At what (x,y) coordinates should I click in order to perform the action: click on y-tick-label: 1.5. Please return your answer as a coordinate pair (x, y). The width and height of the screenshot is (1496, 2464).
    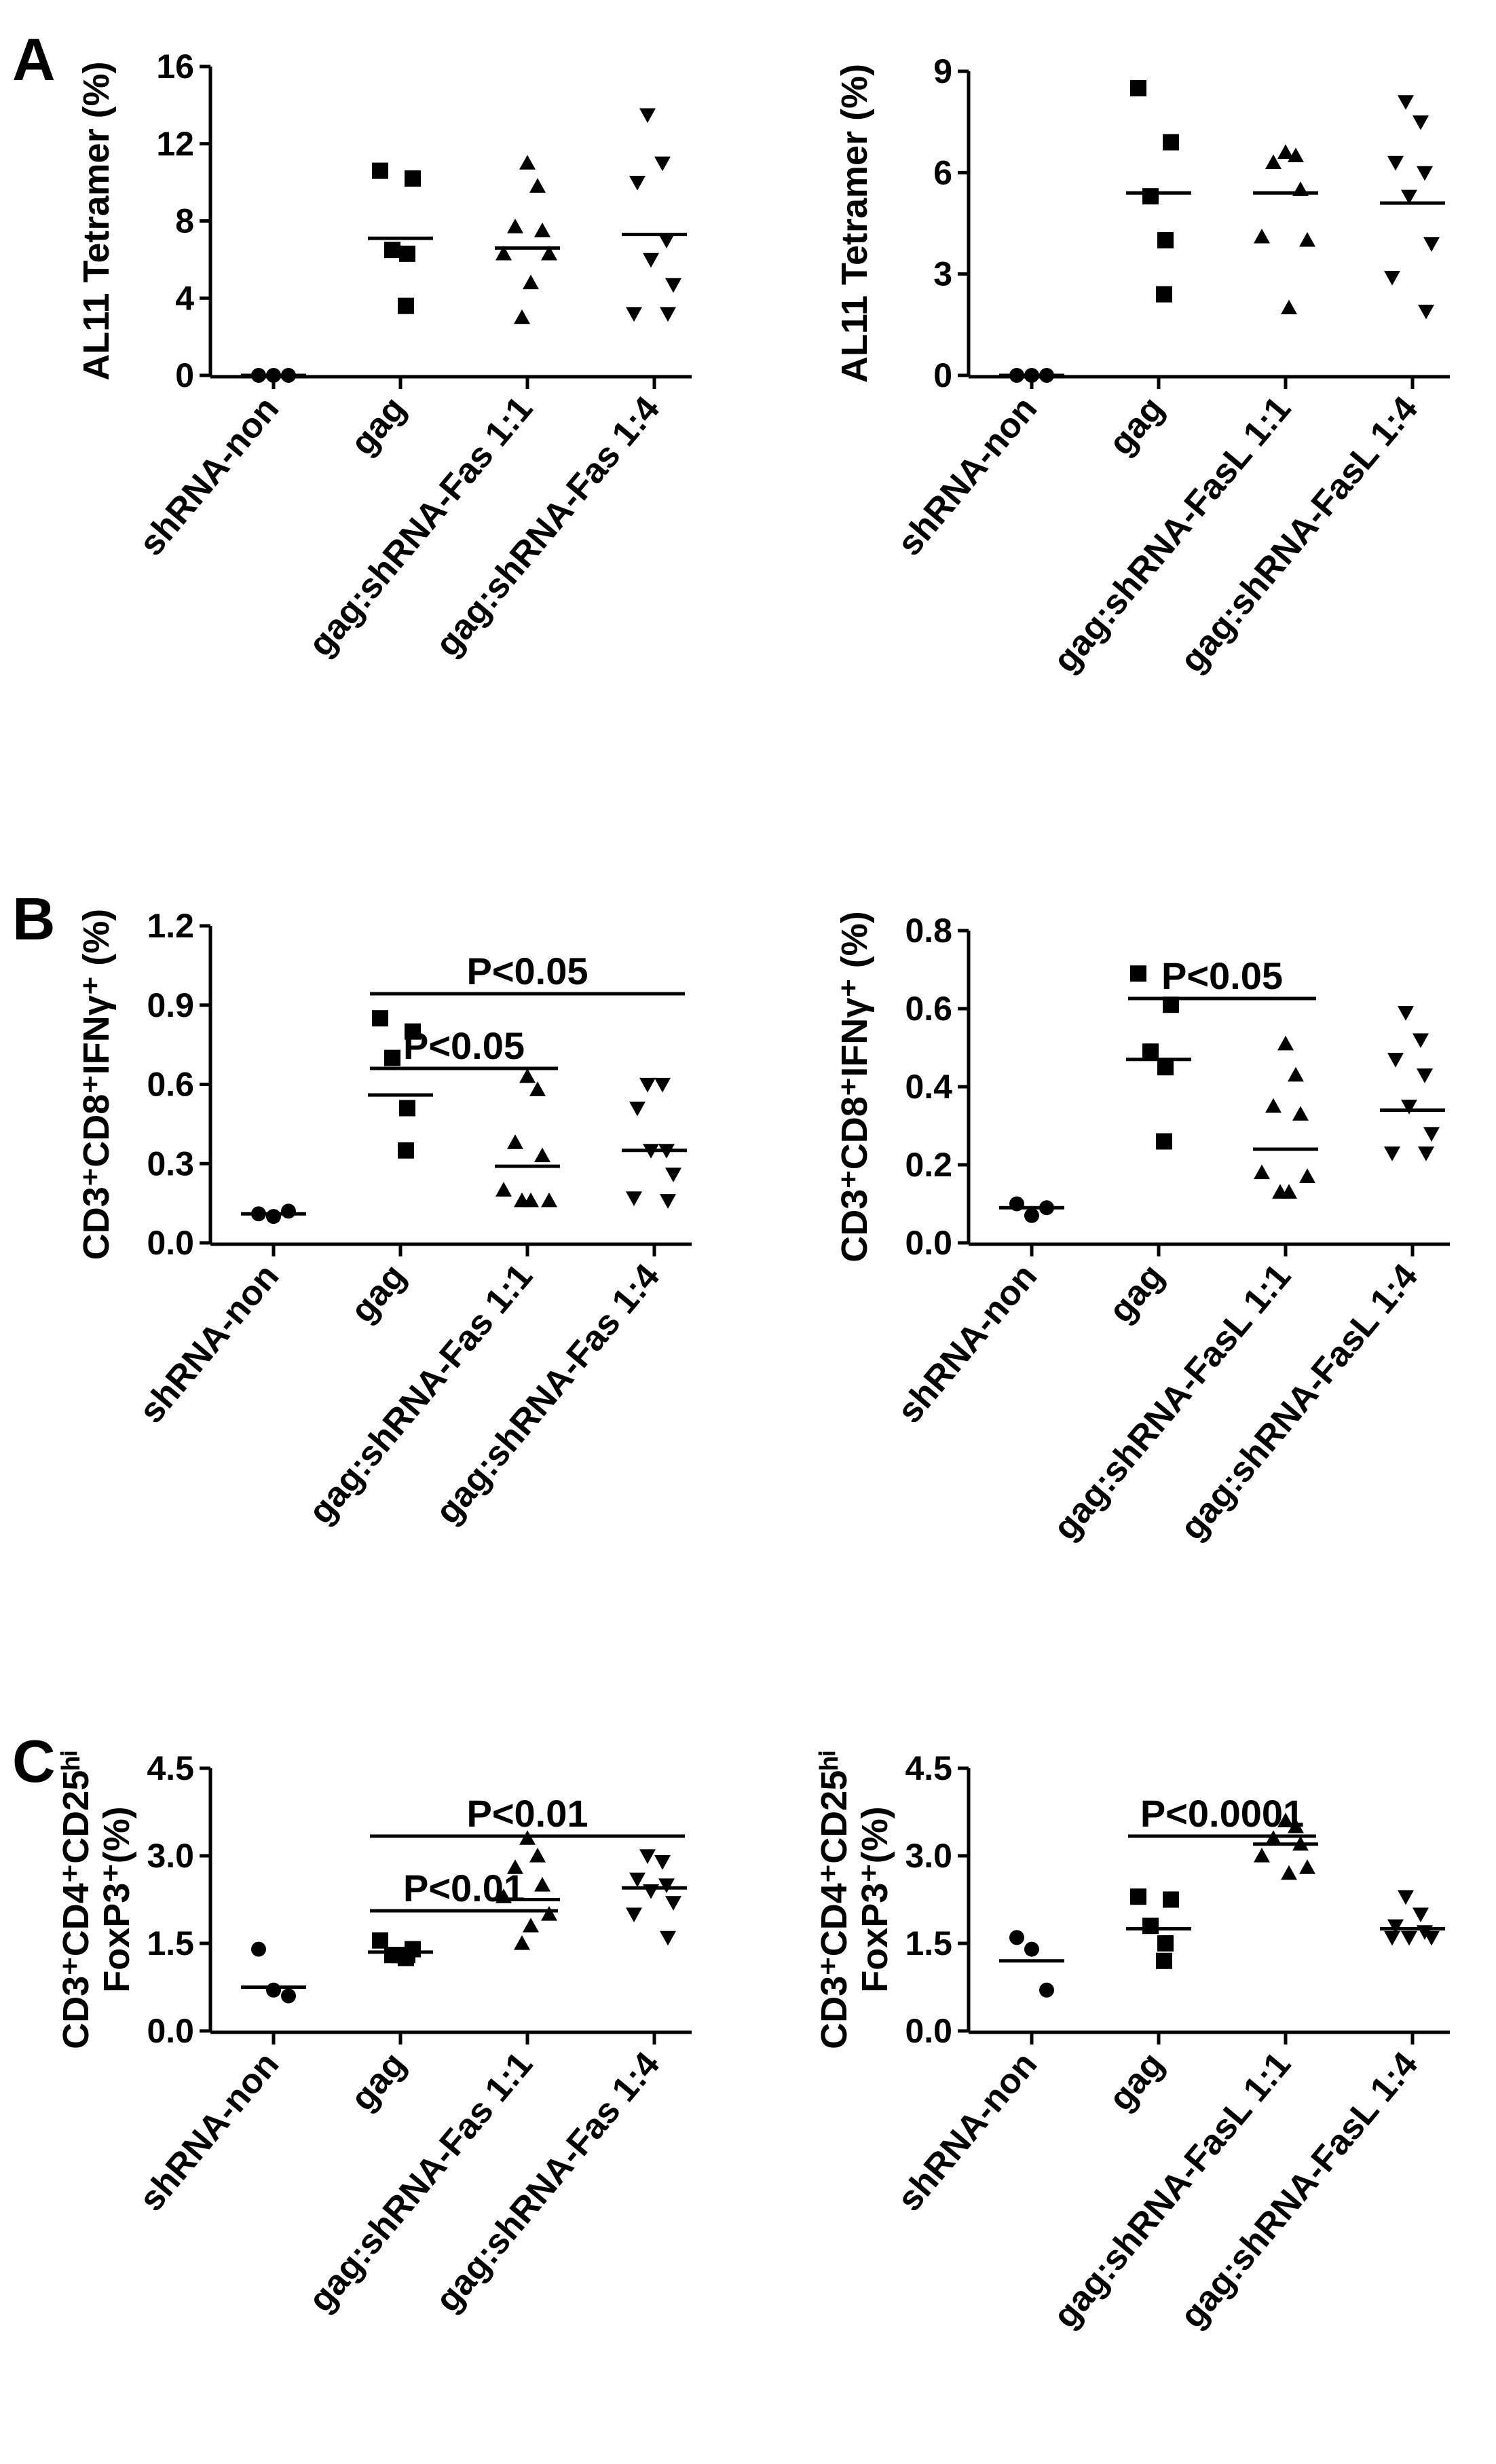
    Looking at the image, I should click on (170, 1943).